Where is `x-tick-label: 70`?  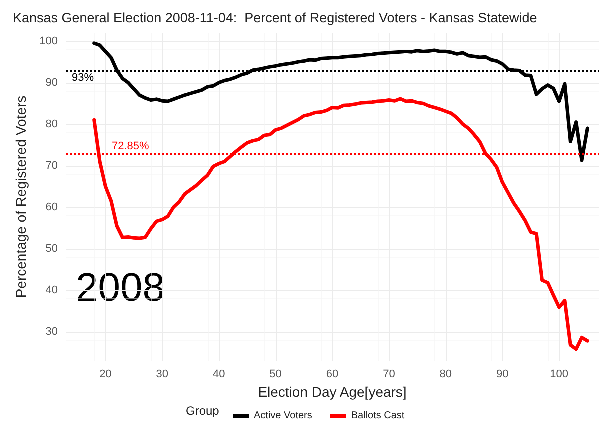
x-tick-label: 70 is located at coordinates (389, 374).